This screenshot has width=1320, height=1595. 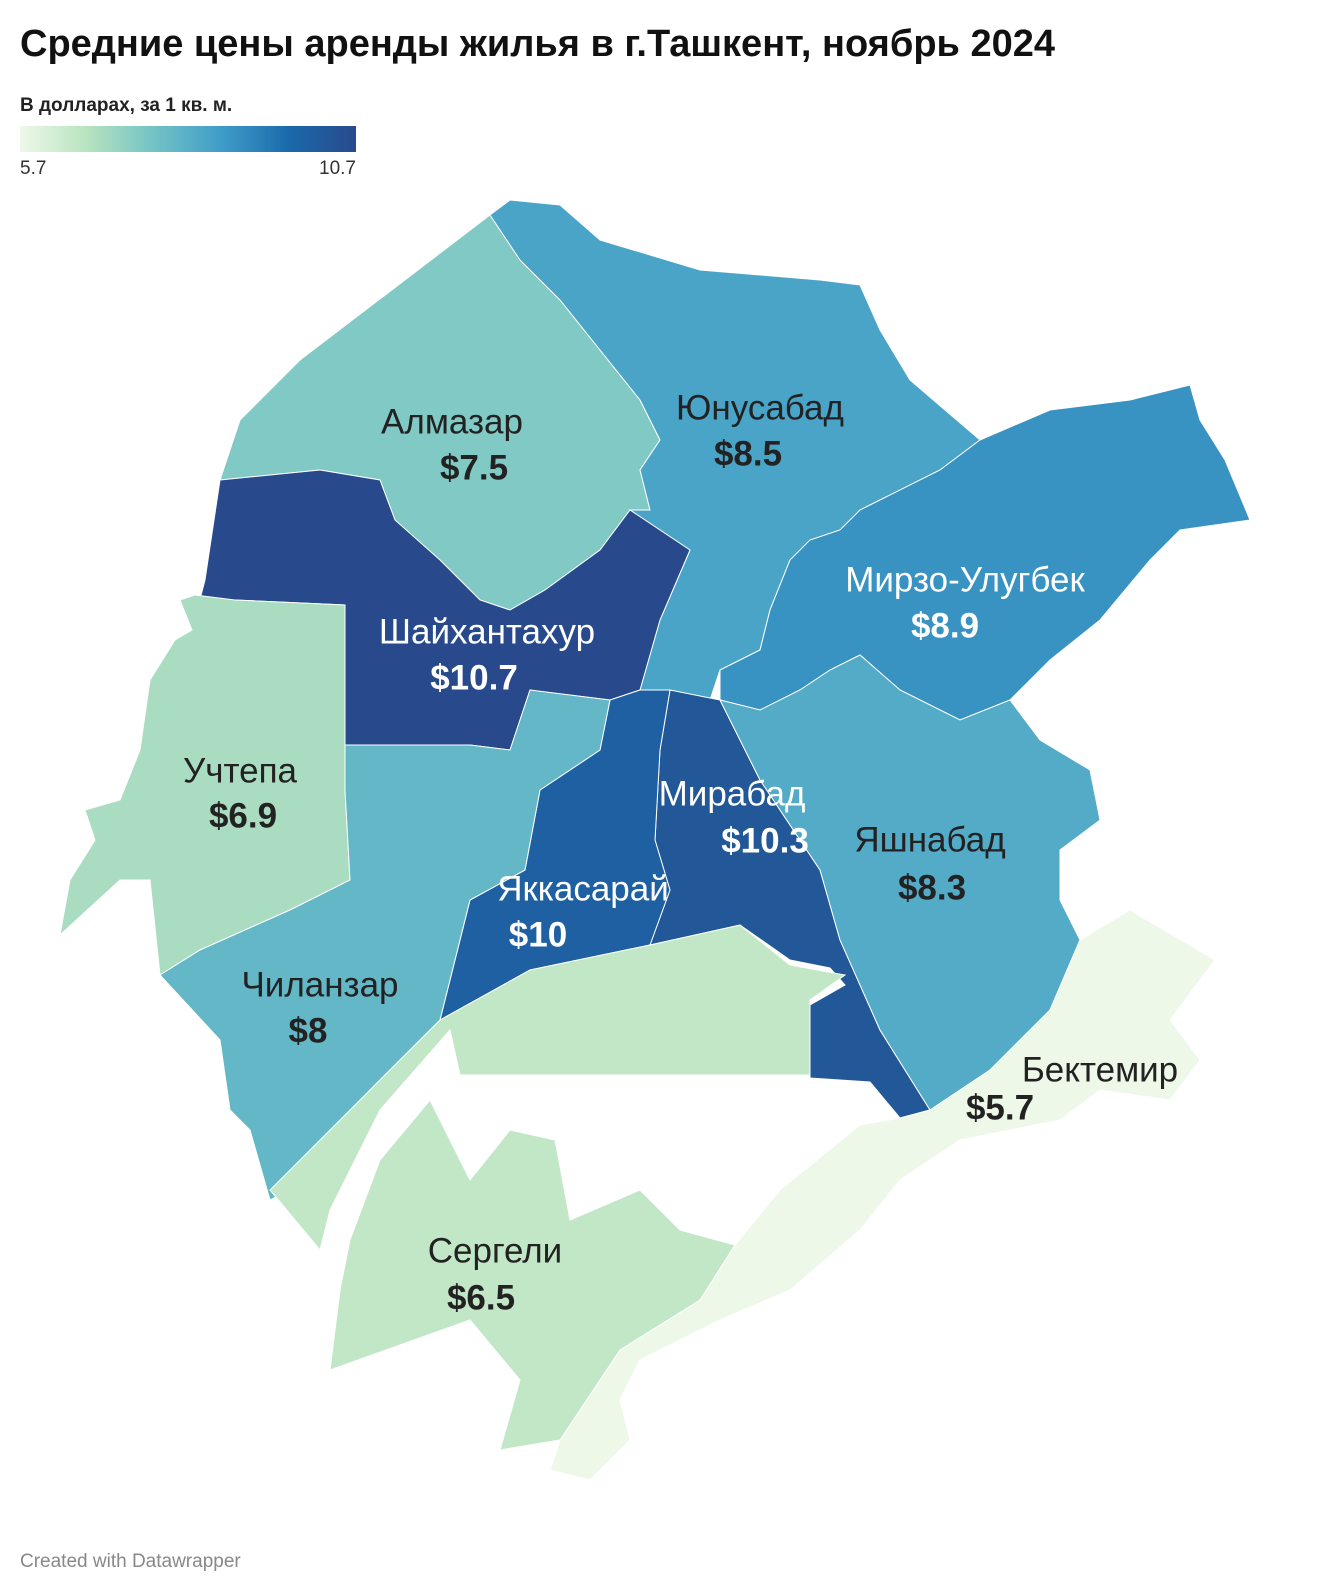 What do you see at coordinates (945, 625) in the screenshot?
I see `region-value: $8.9` at bounding box center [945, 625].